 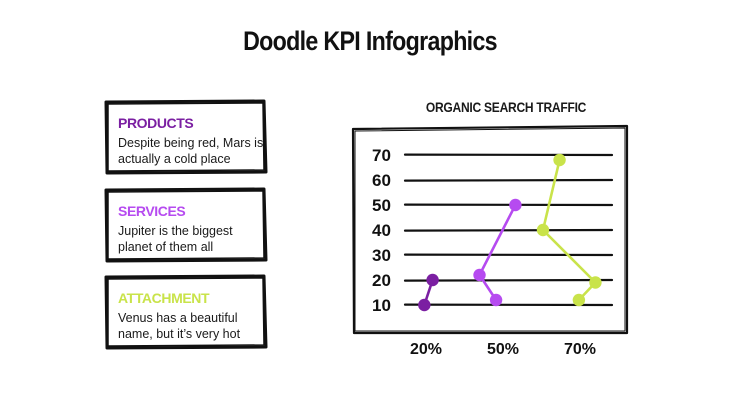 I want to click on x-tick-label: 70%, so click(x=580, y=349).